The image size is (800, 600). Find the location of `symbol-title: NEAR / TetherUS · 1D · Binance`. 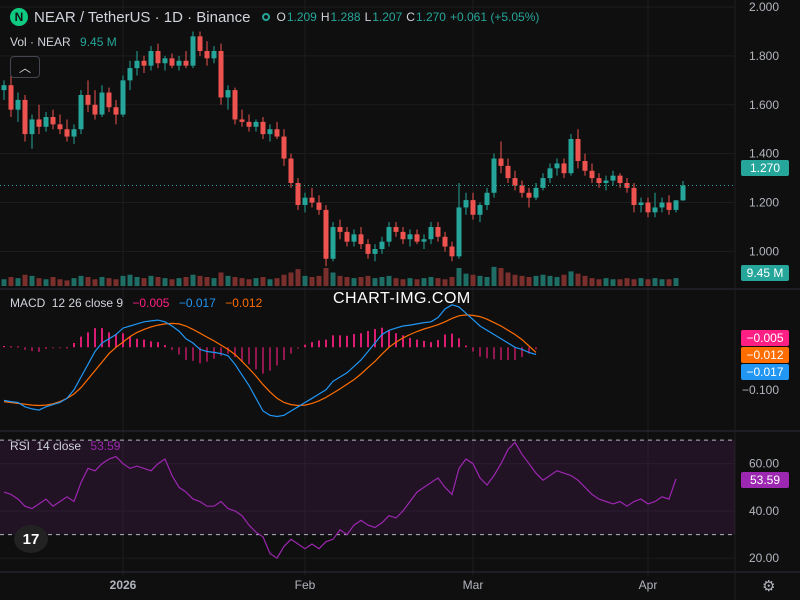

symbol-title: NEAR / TetherUS · 1D · Binance is located at coordinates (142, 17).